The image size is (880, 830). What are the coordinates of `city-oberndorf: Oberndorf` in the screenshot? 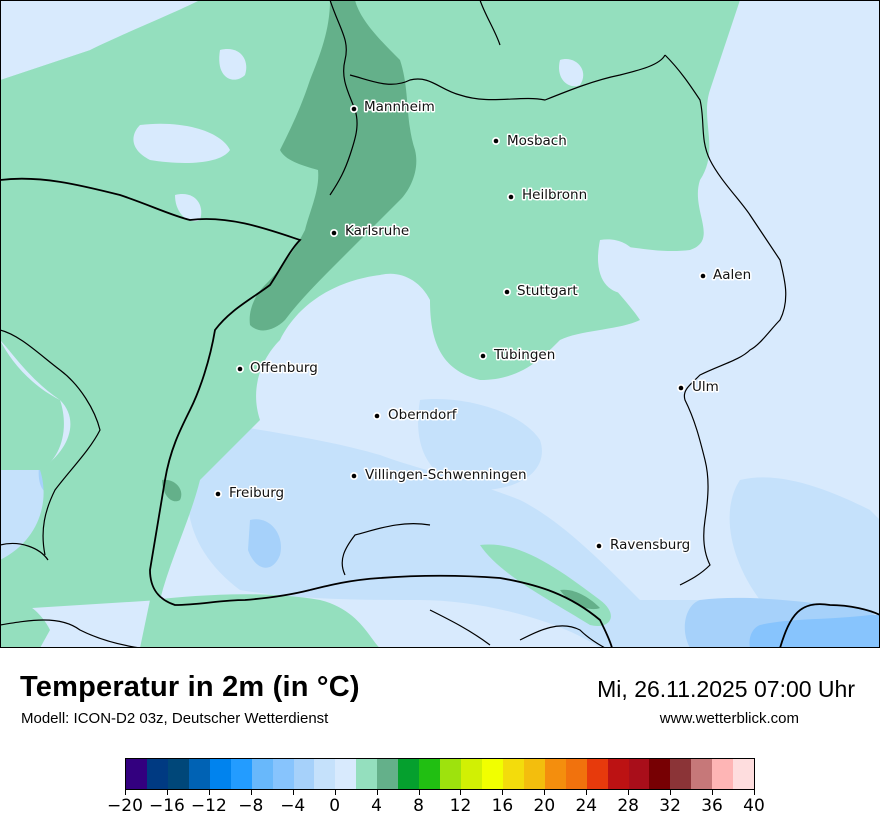 It's located at (416, 415).